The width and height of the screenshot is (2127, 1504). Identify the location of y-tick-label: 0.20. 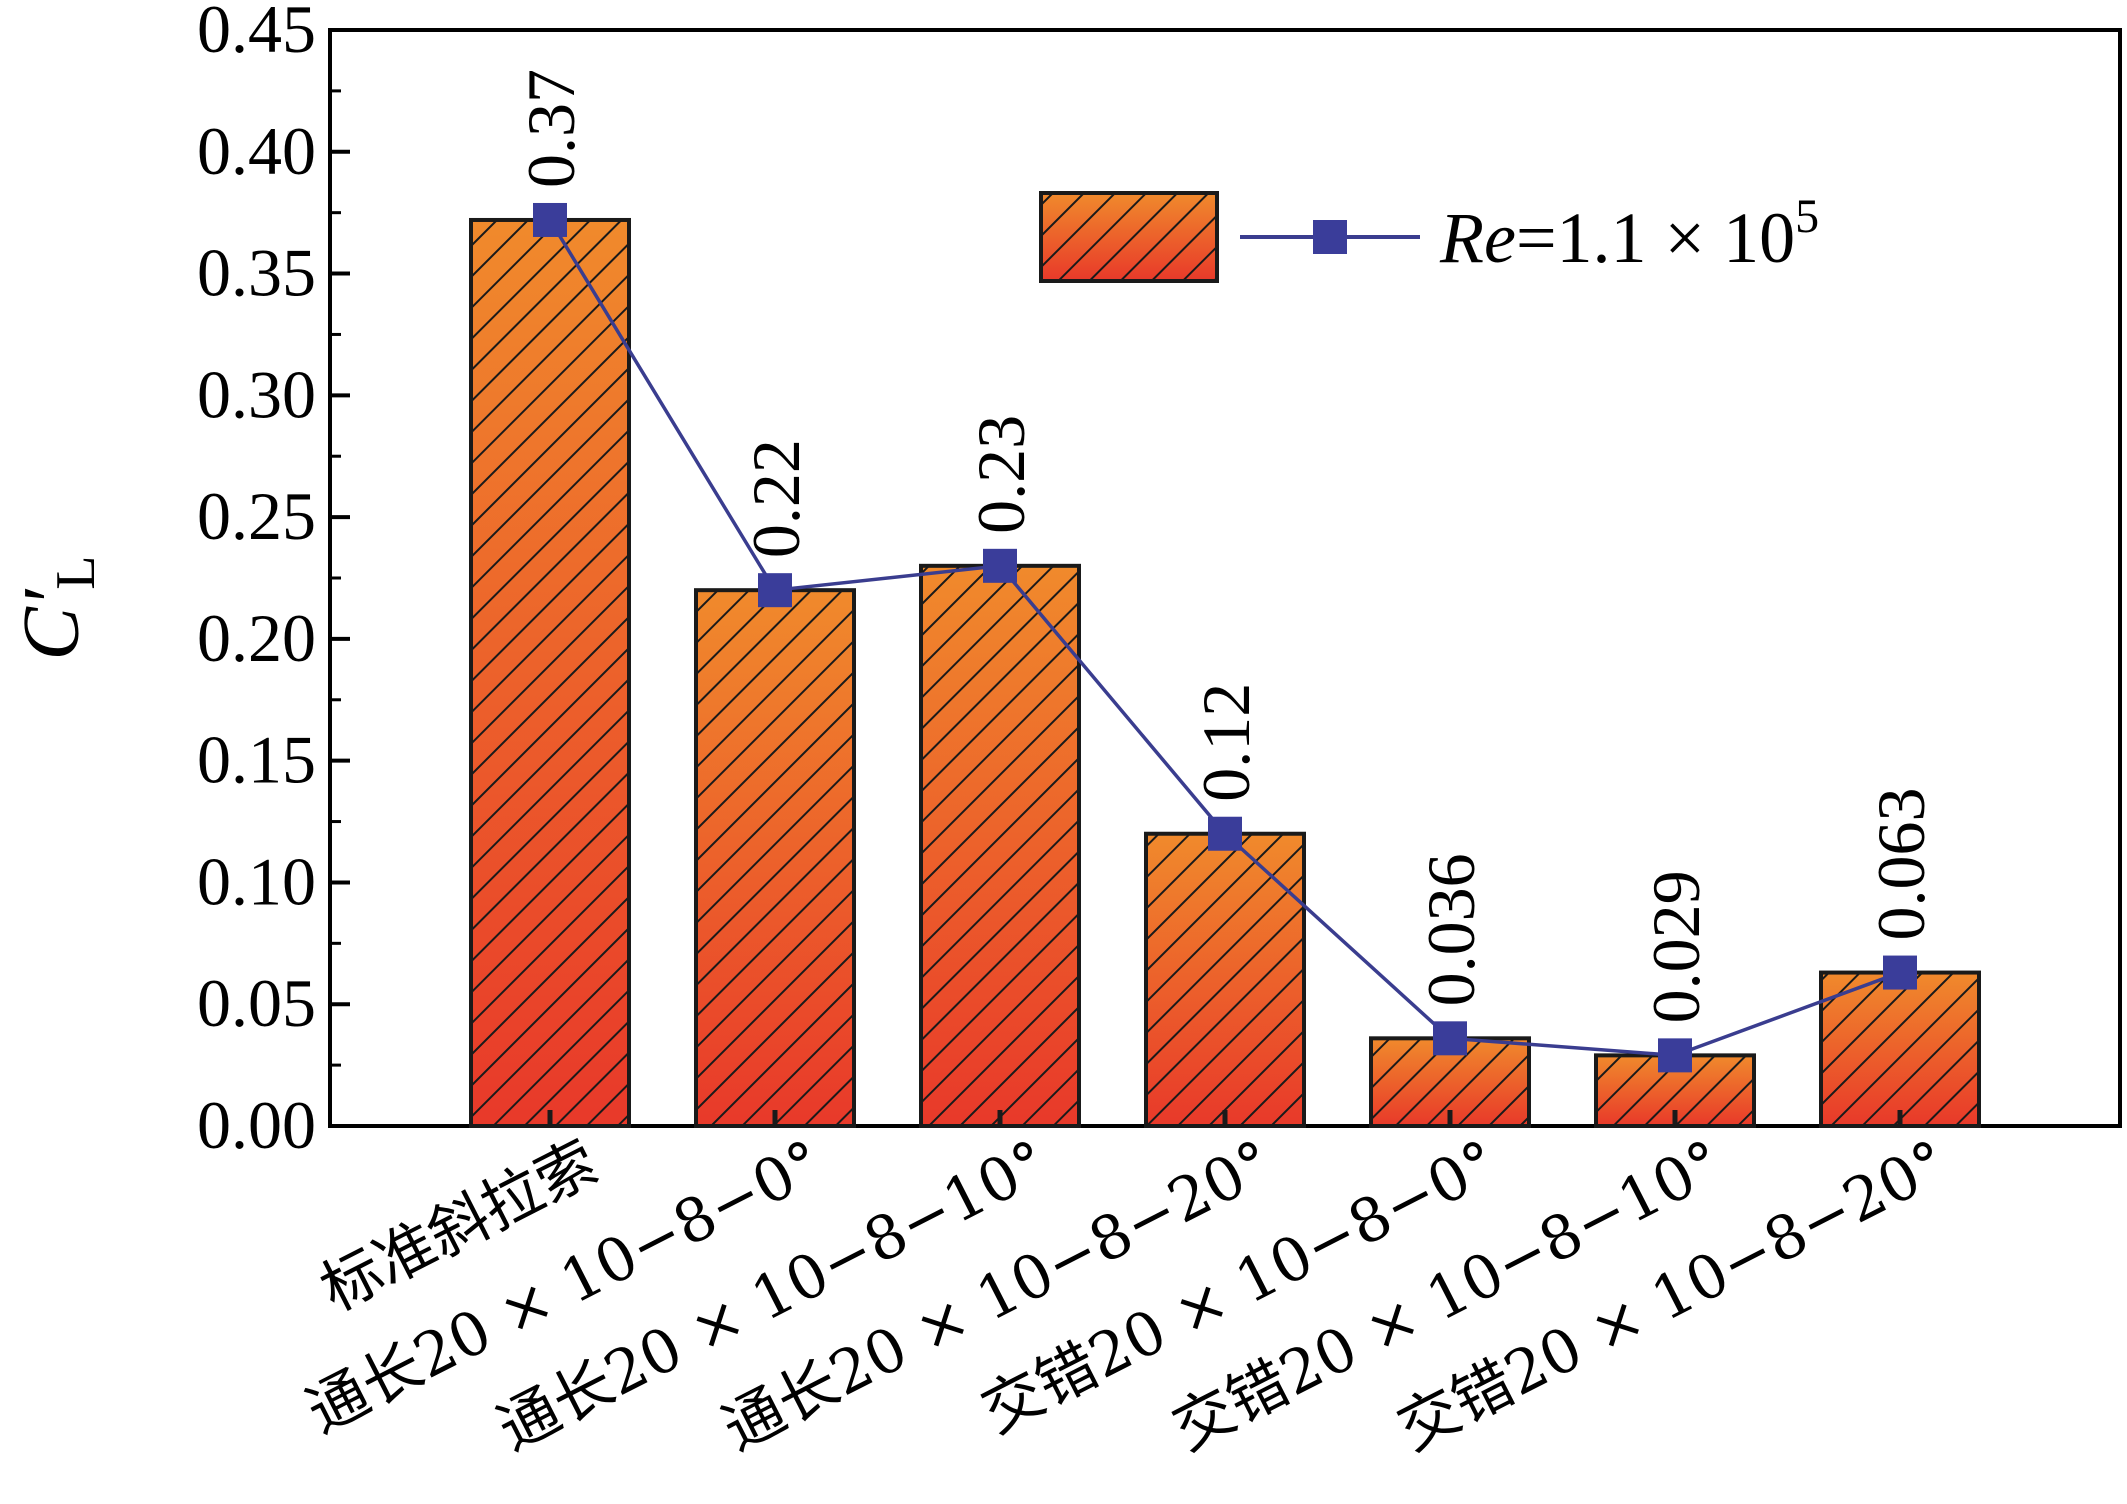
(256, 638).